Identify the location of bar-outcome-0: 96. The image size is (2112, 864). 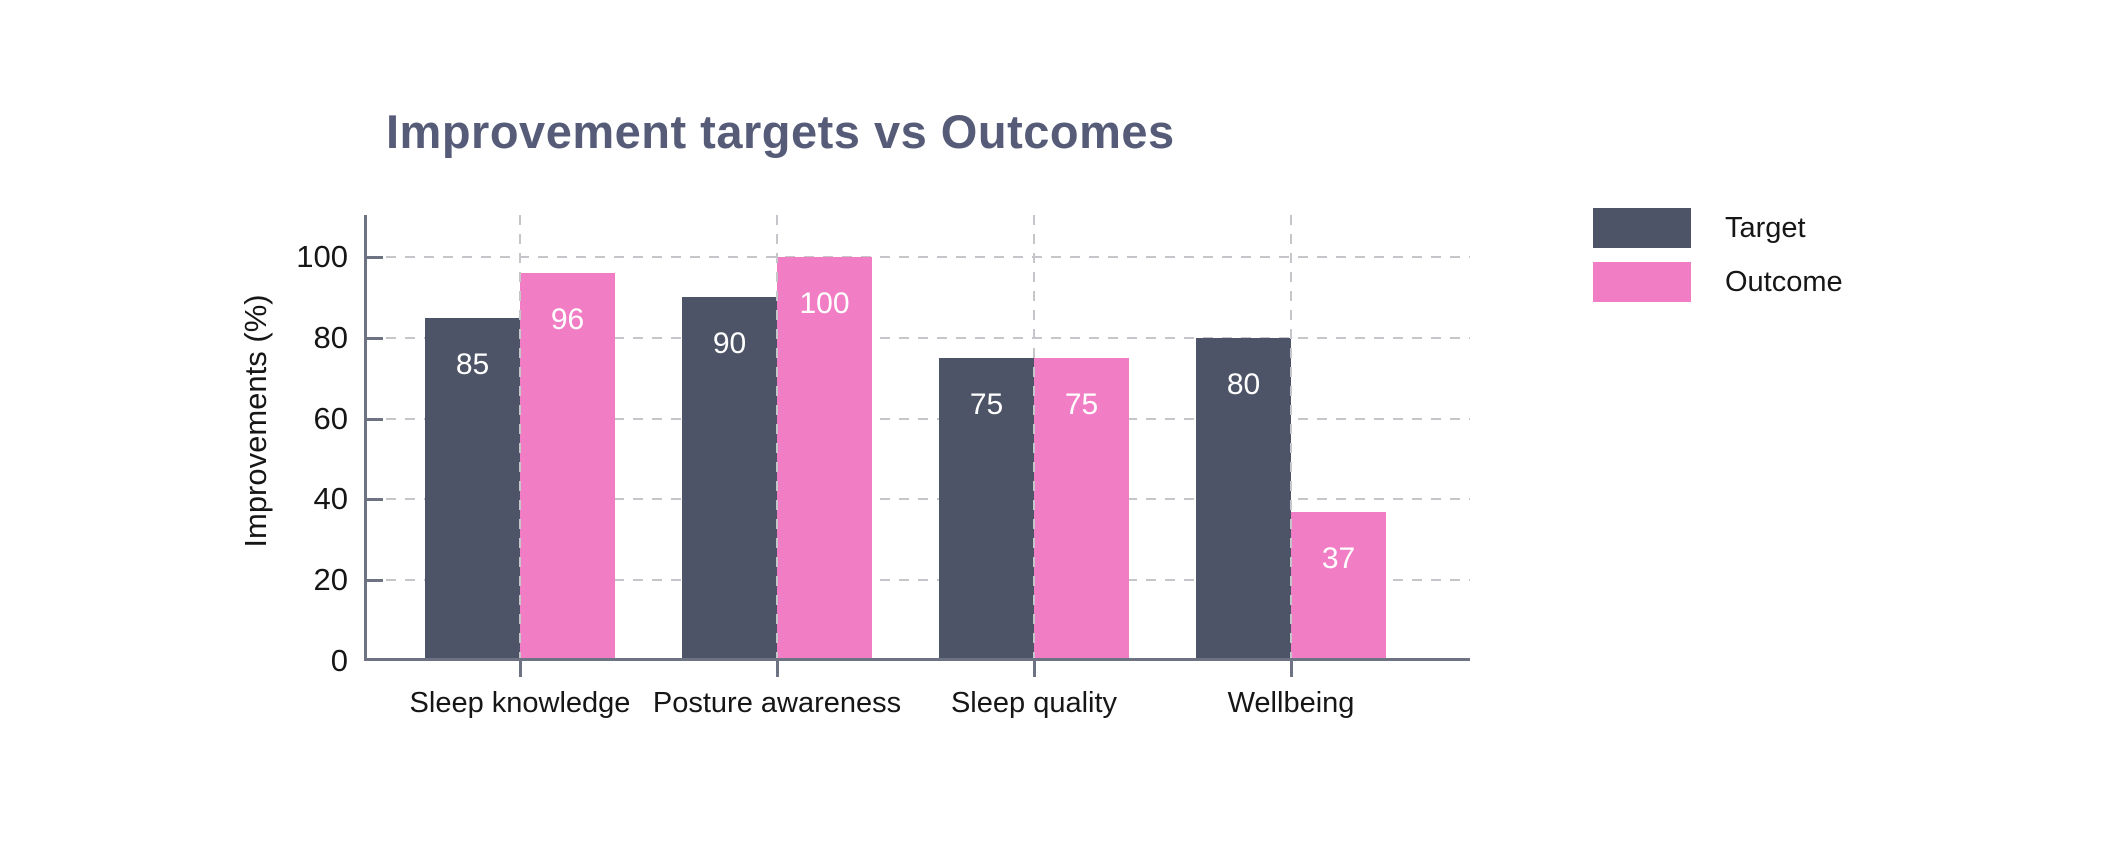
(567, 467).